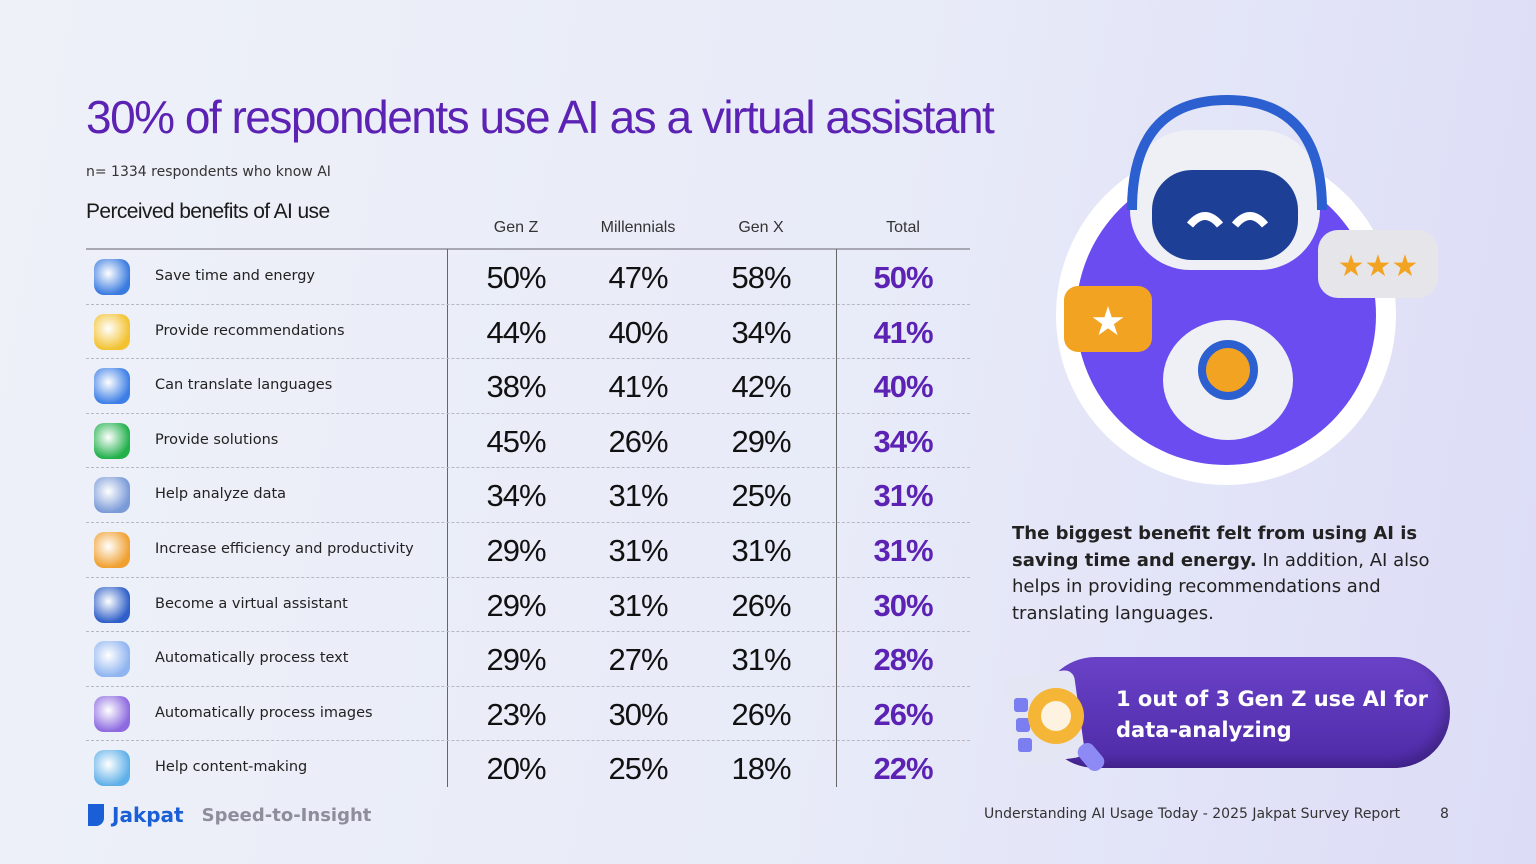 This screenshot has height=864, width=1536. I want to click on table-row: Save time and energy 50% 47% 58% 50%, so click(528, 277).